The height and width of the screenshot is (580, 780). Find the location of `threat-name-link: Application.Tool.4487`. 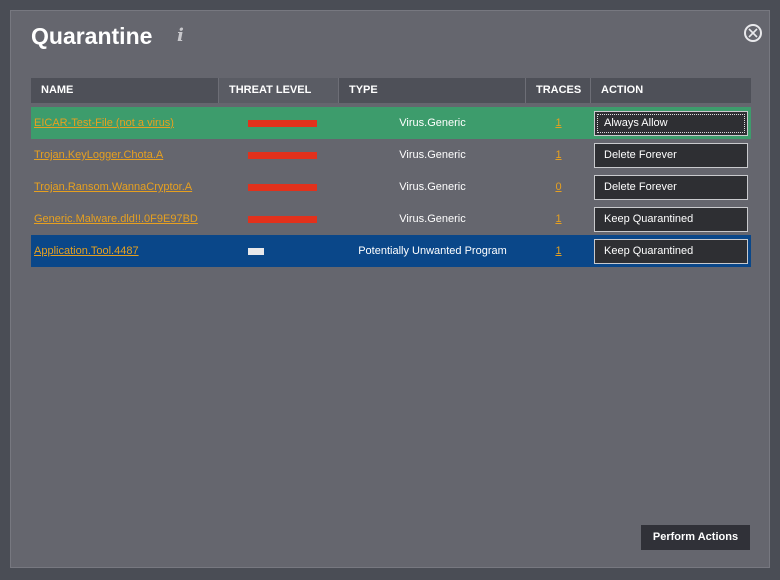

threat-name-link: Application.Tool.4487 is located at coordinates (86, 251).